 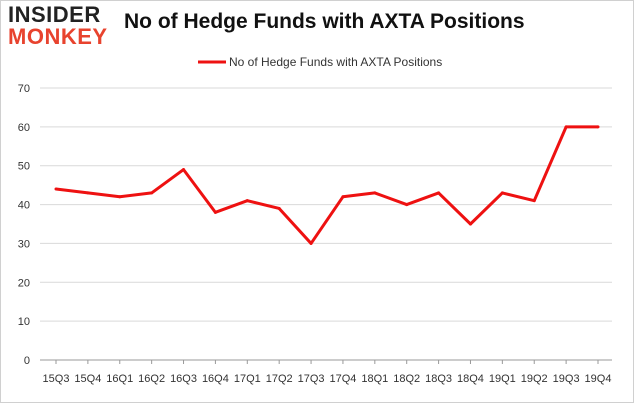 I want to click on x-tick-label: 17Q4, so click(x=342, y=379).